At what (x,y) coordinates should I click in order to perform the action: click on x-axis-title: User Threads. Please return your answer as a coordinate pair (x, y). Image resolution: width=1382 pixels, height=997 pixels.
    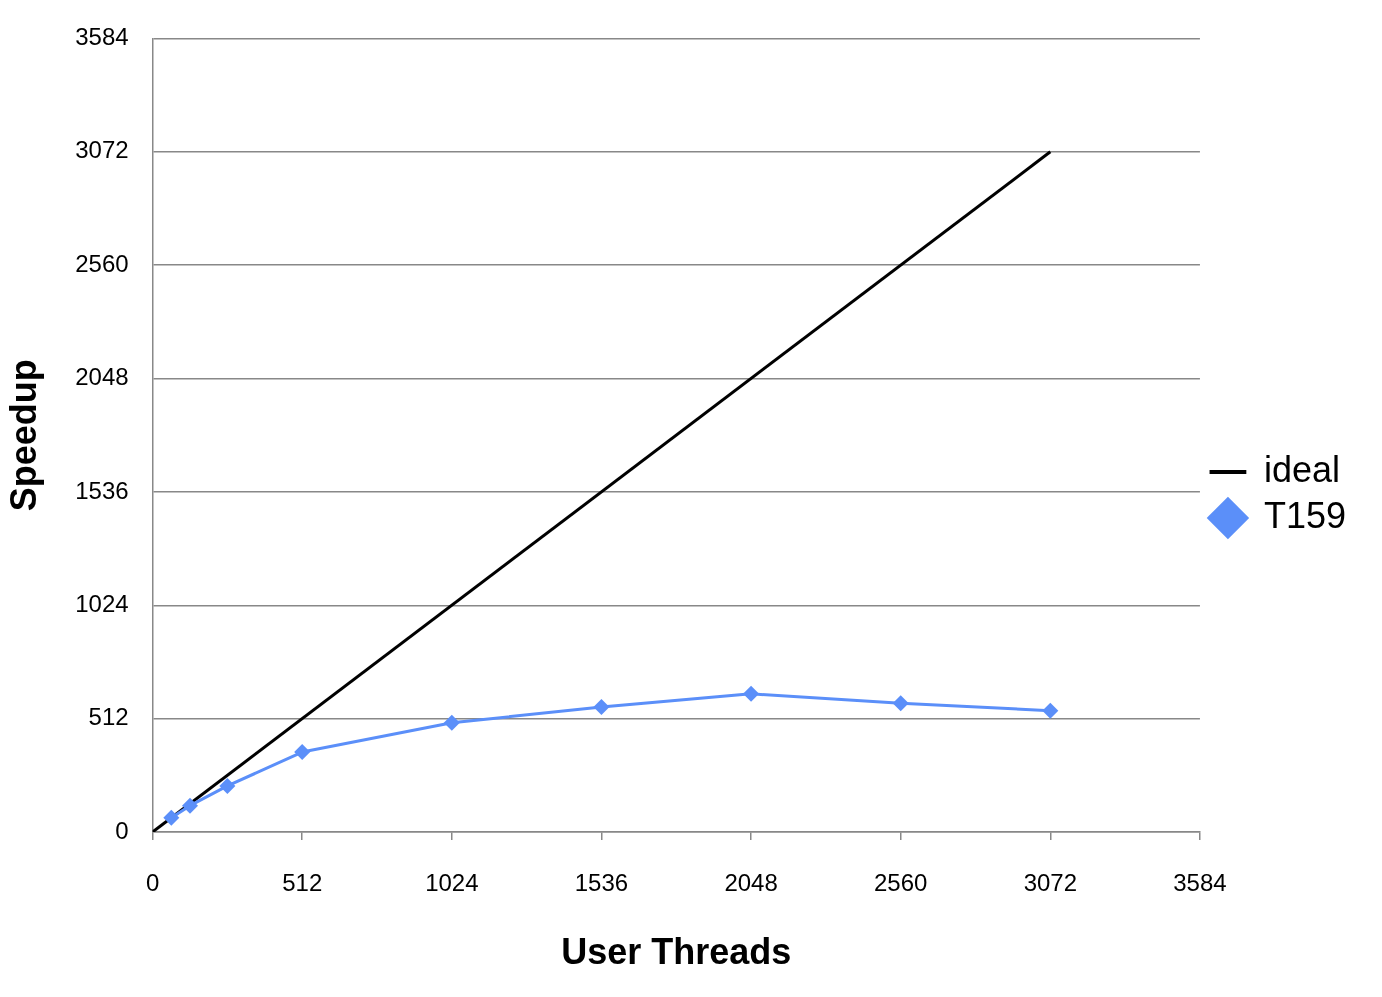
    Looking at the image, I should click on (676, 952).